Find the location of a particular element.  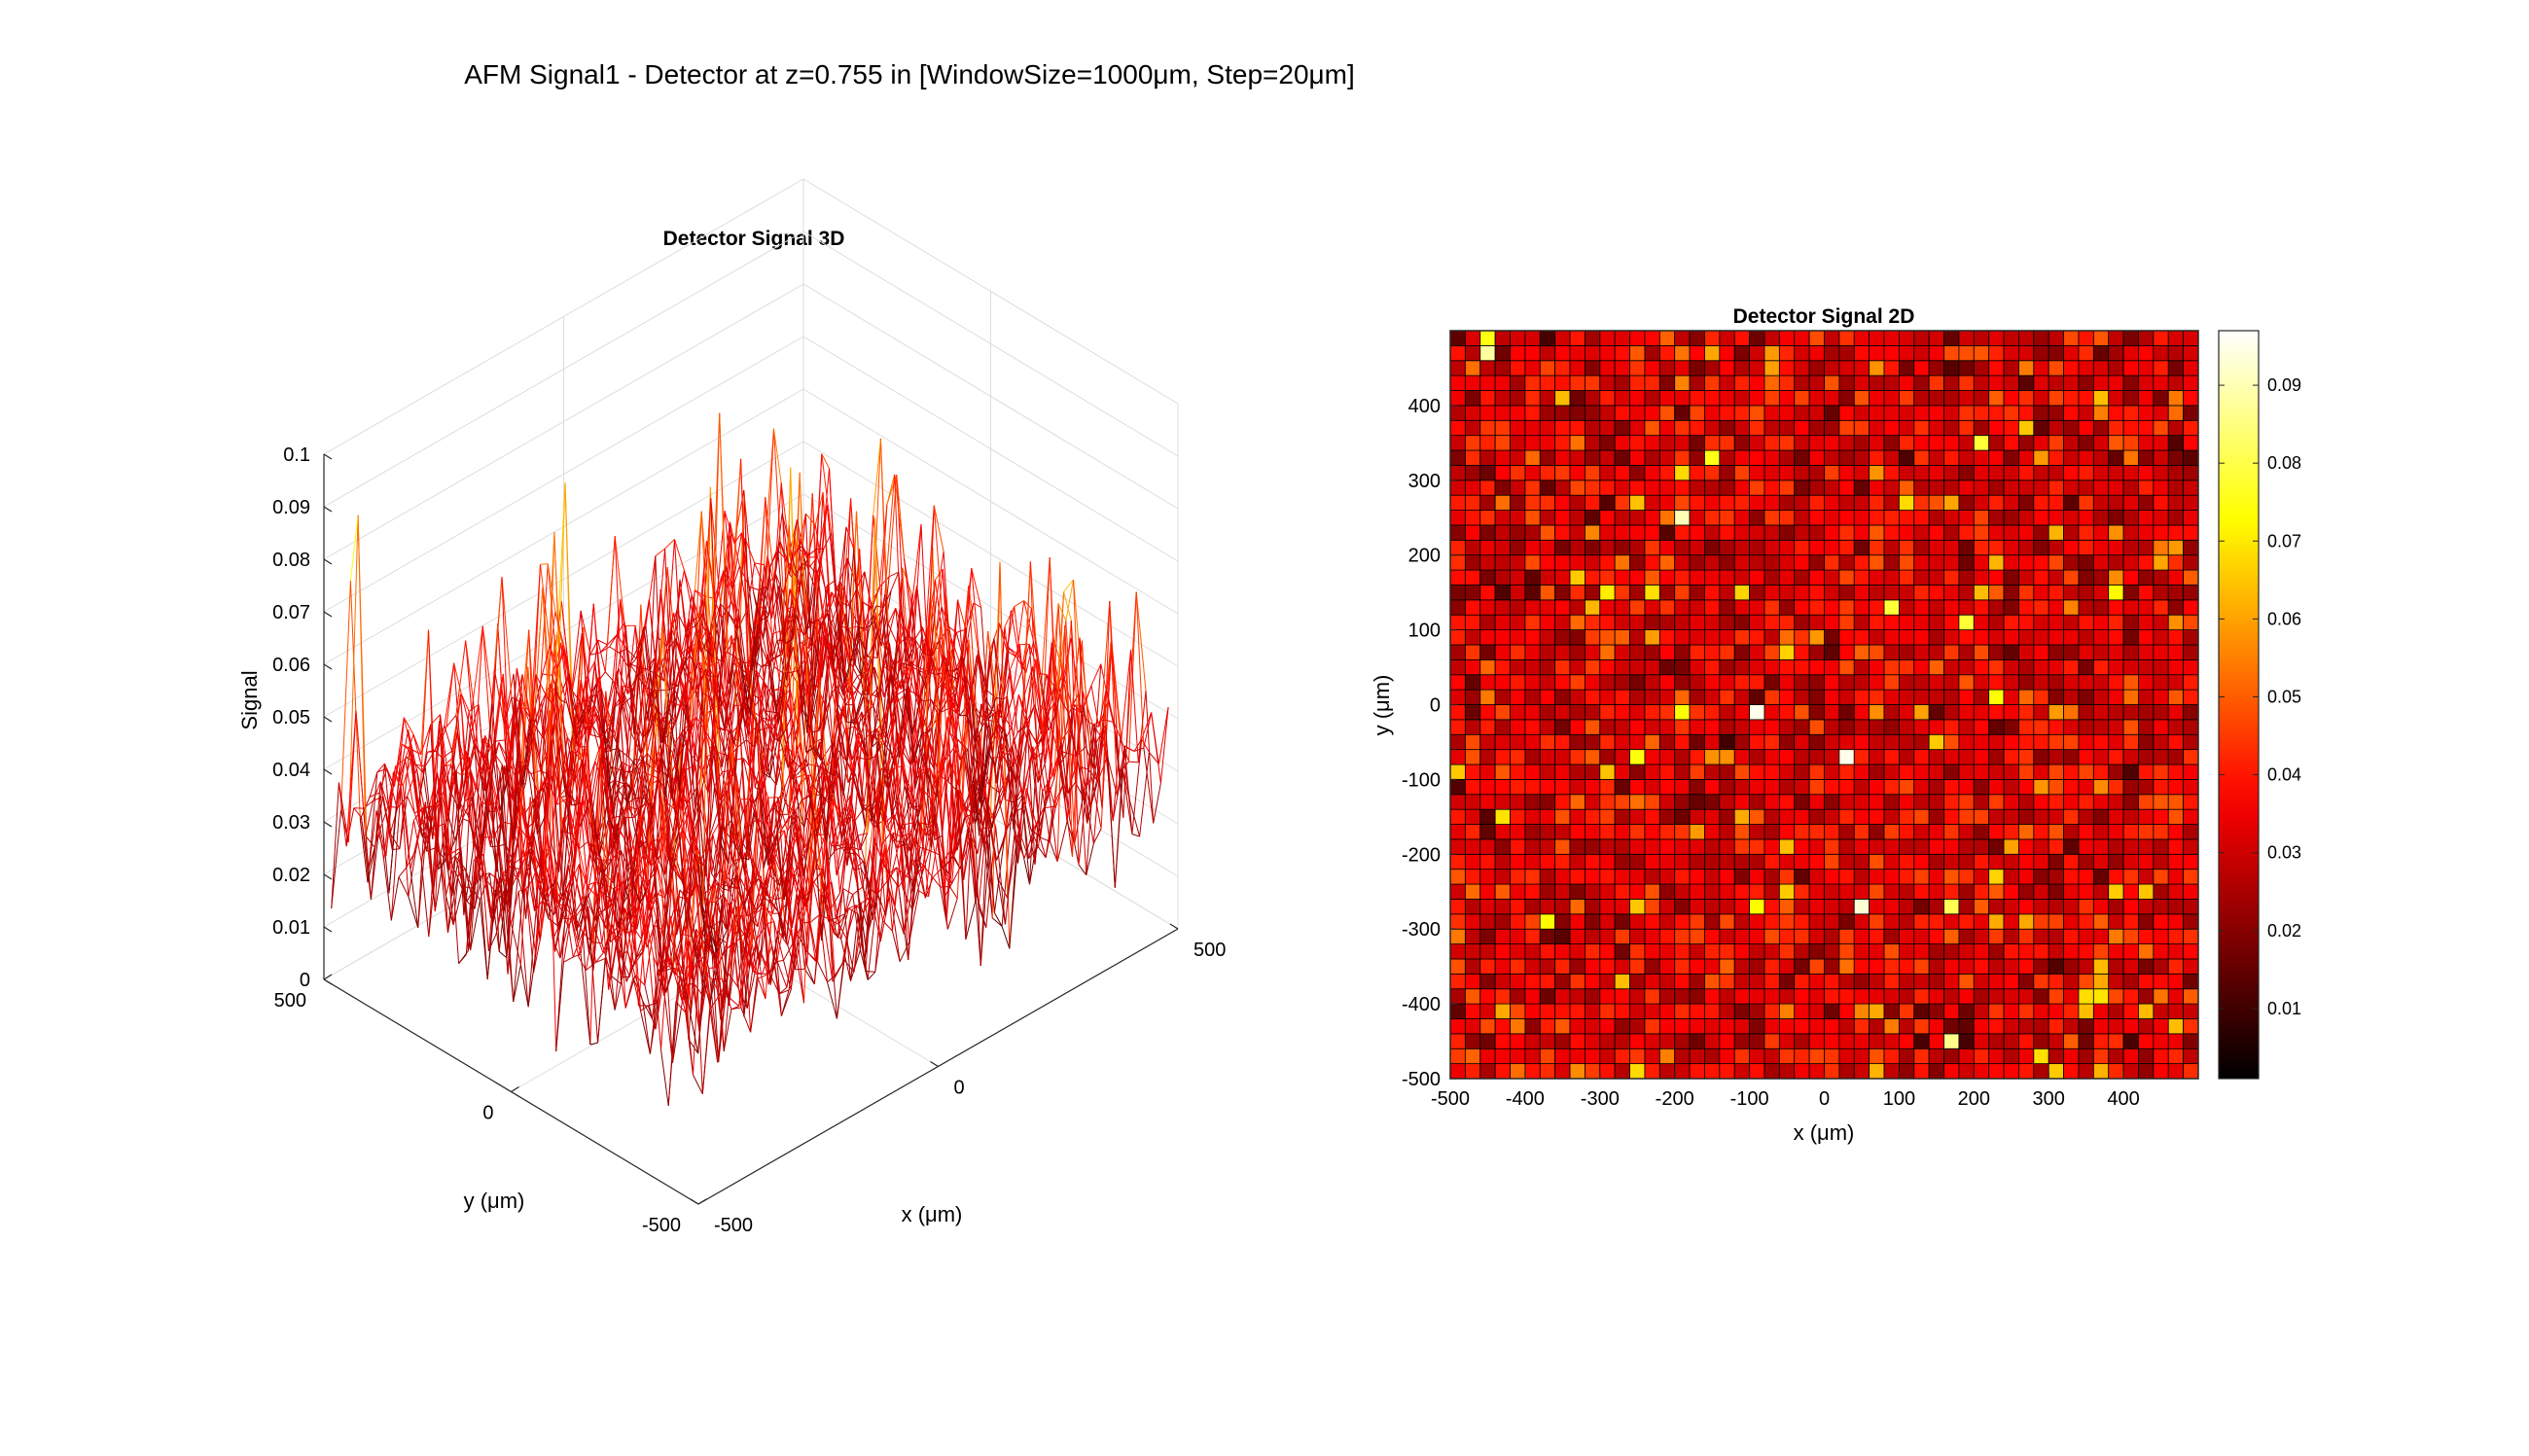

surface-3d-xtick-label: 0 is located at coordinates (960, 1088).